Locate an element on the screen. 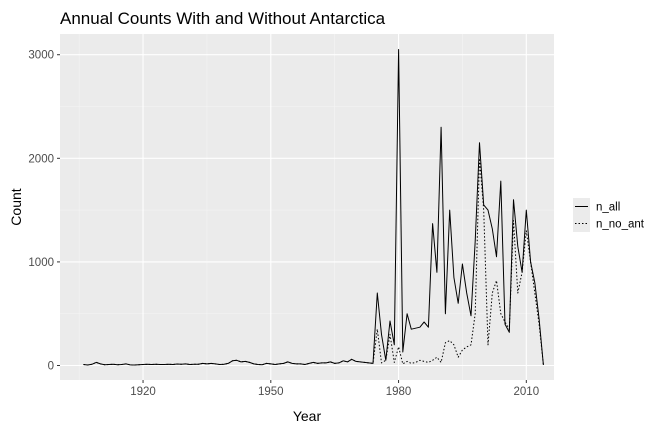 The height and width of the screenshot is (432, 672). y-tick-label: 2000 is located at coordinates (41, 159).